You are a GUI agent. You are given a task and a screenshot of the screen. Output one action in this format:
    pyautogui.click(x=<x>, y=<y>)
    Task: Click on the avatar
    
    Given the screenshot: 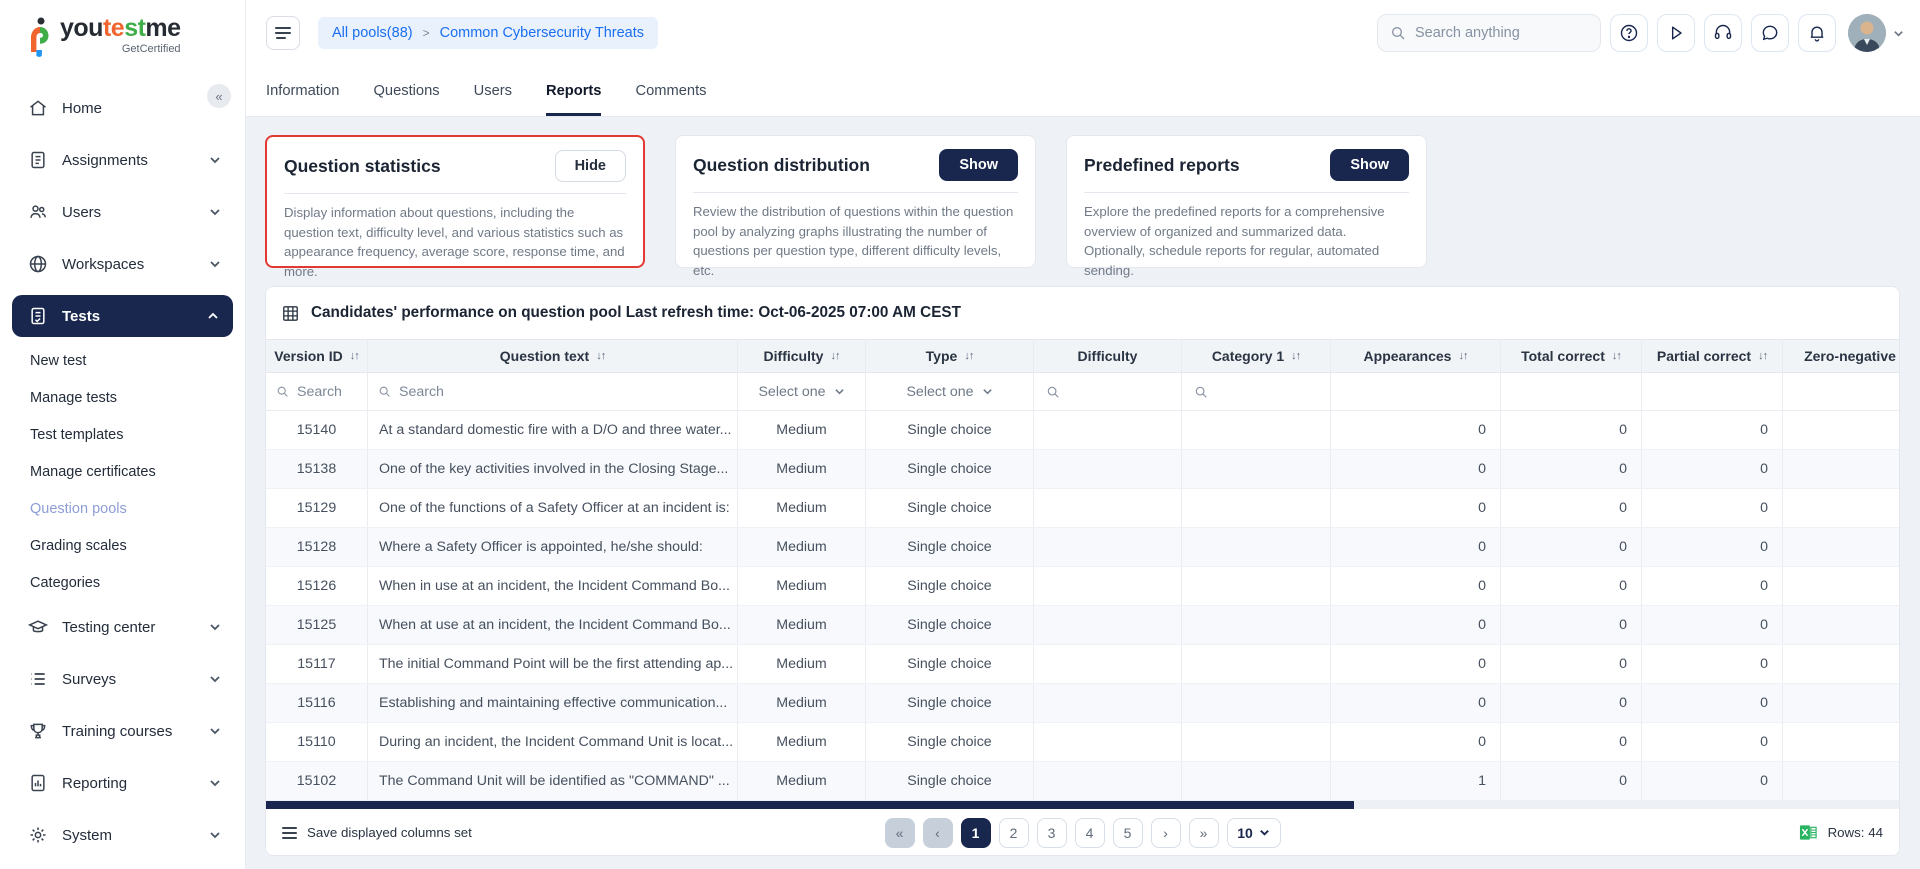 What is the action you would take?
    pyautogui.click(x=1867, y=33)
    